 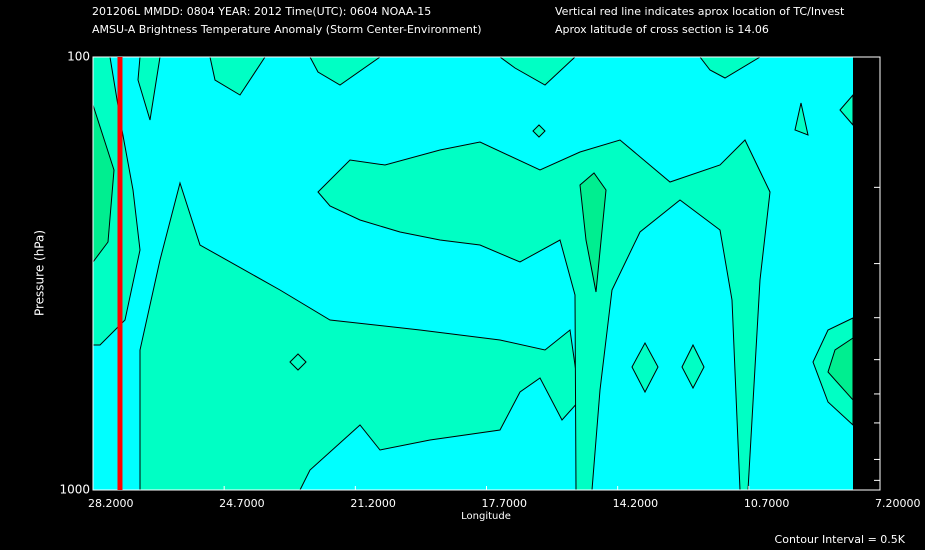 What do you see at coordinates (505, 503) in the screenshot?
I see `x-tick-label: 17.7000` at bounding box center [505, 503].